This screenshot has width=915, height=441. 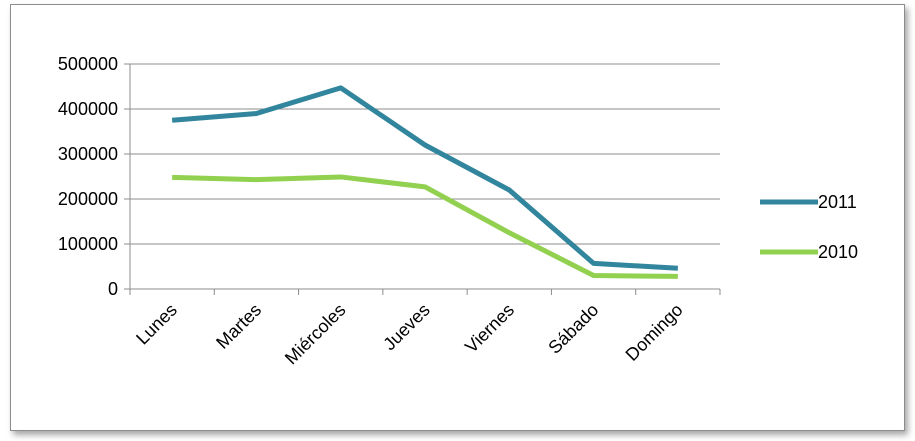 What do you see at coordinates (838, 252) in the screenshot?
I see `legend-label-2010: 2010` at bounding box center [838, 252].